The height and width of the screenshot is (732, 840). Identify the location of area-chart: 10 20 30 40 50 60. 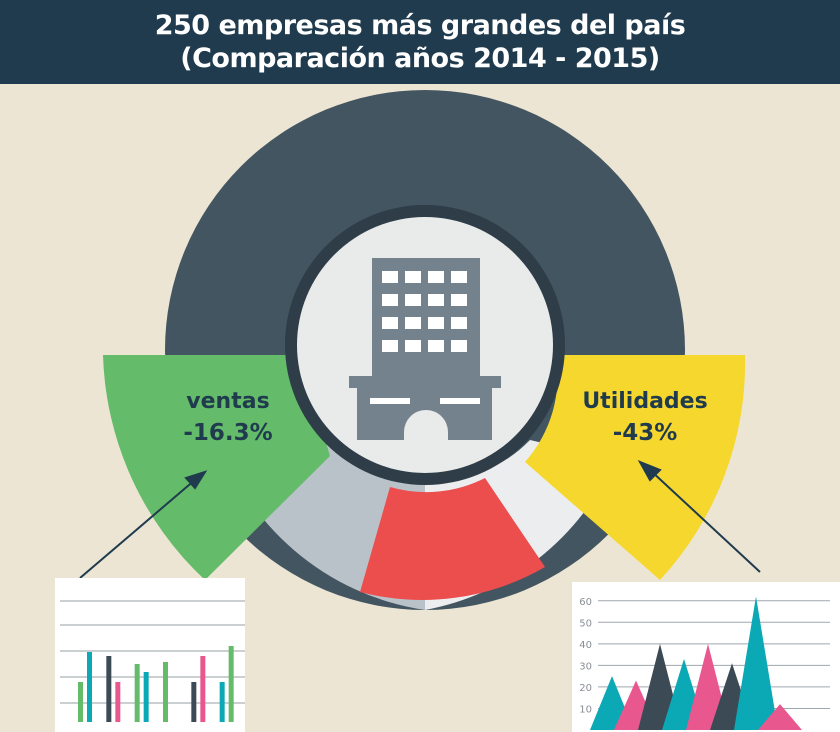
(706, 657).